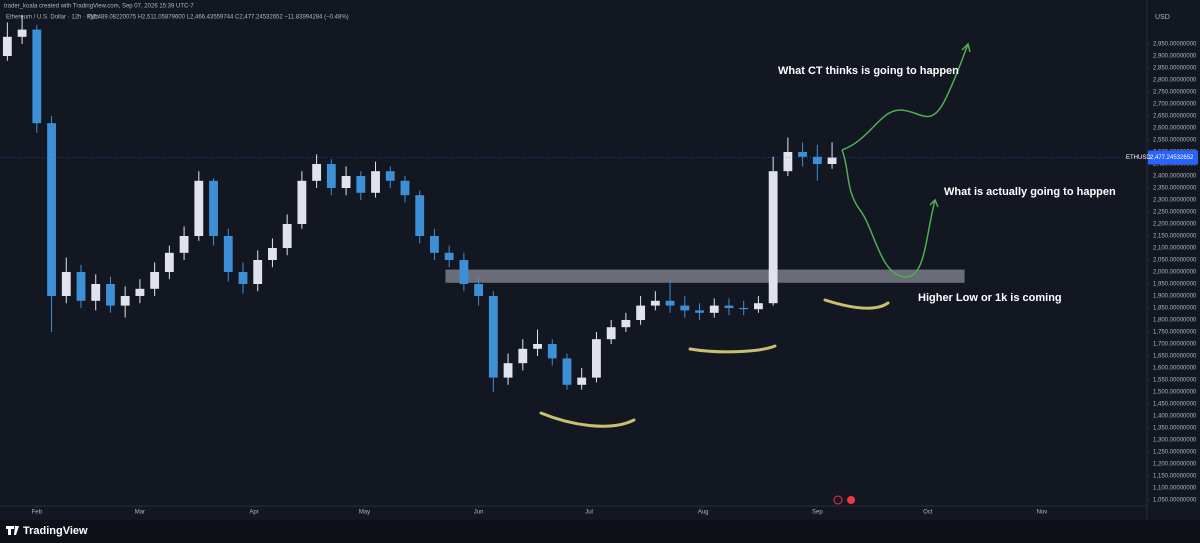  What do you see at coordinates (1175, 45) in the screenshot?
I see `y-tick-label: 2,950.00000000` at bounding box center [1175, 45].